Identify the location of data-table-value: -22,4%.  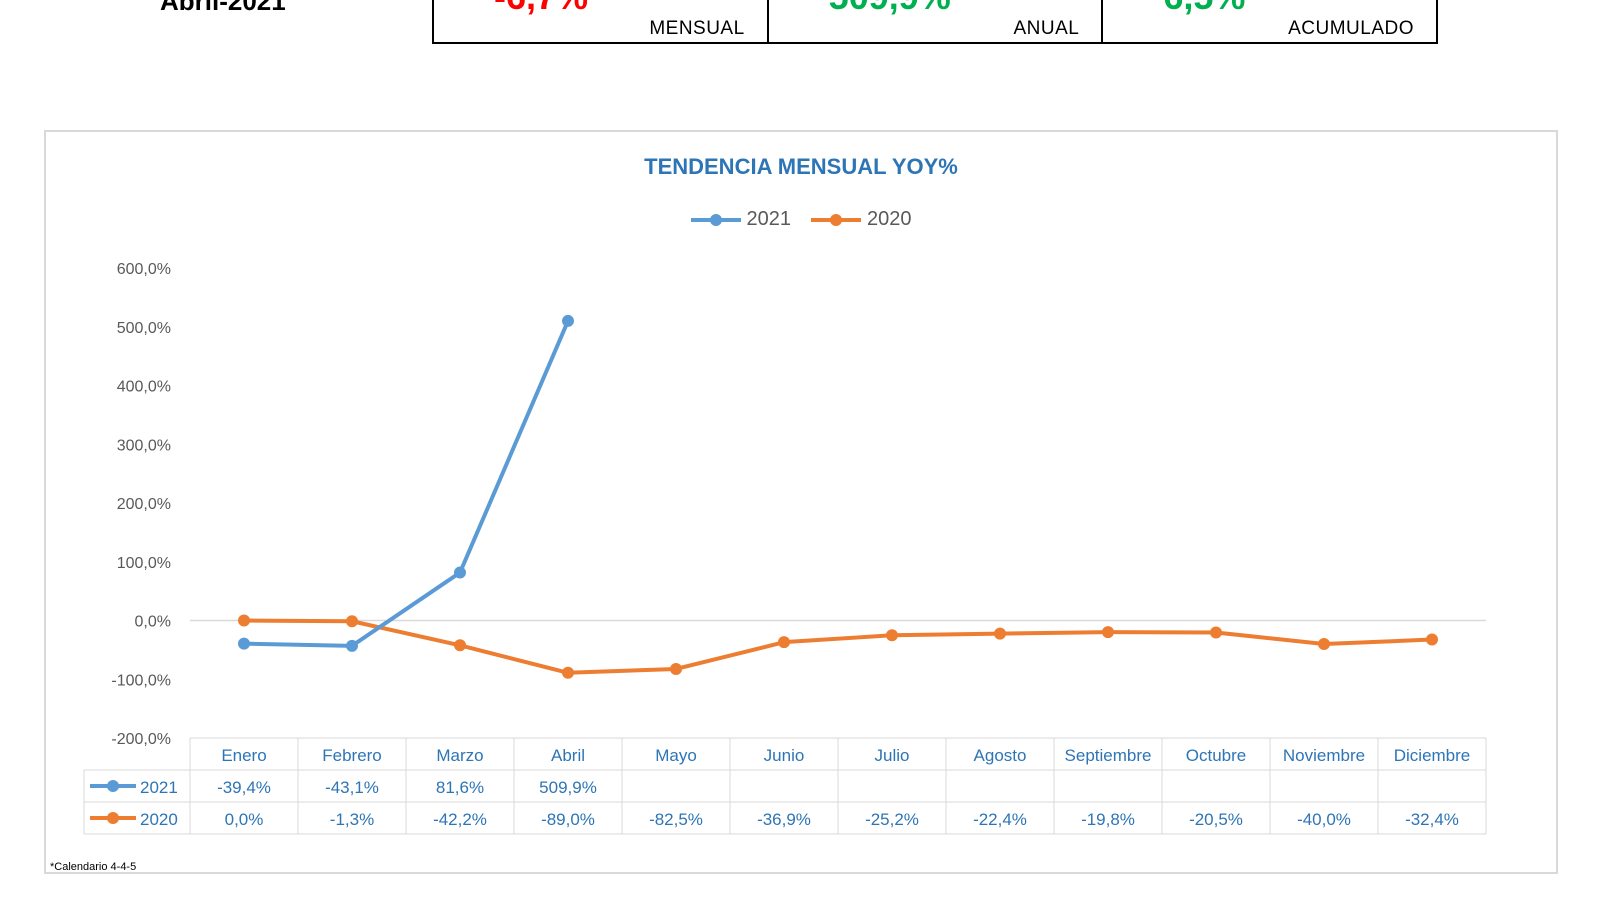
(1000, 819).